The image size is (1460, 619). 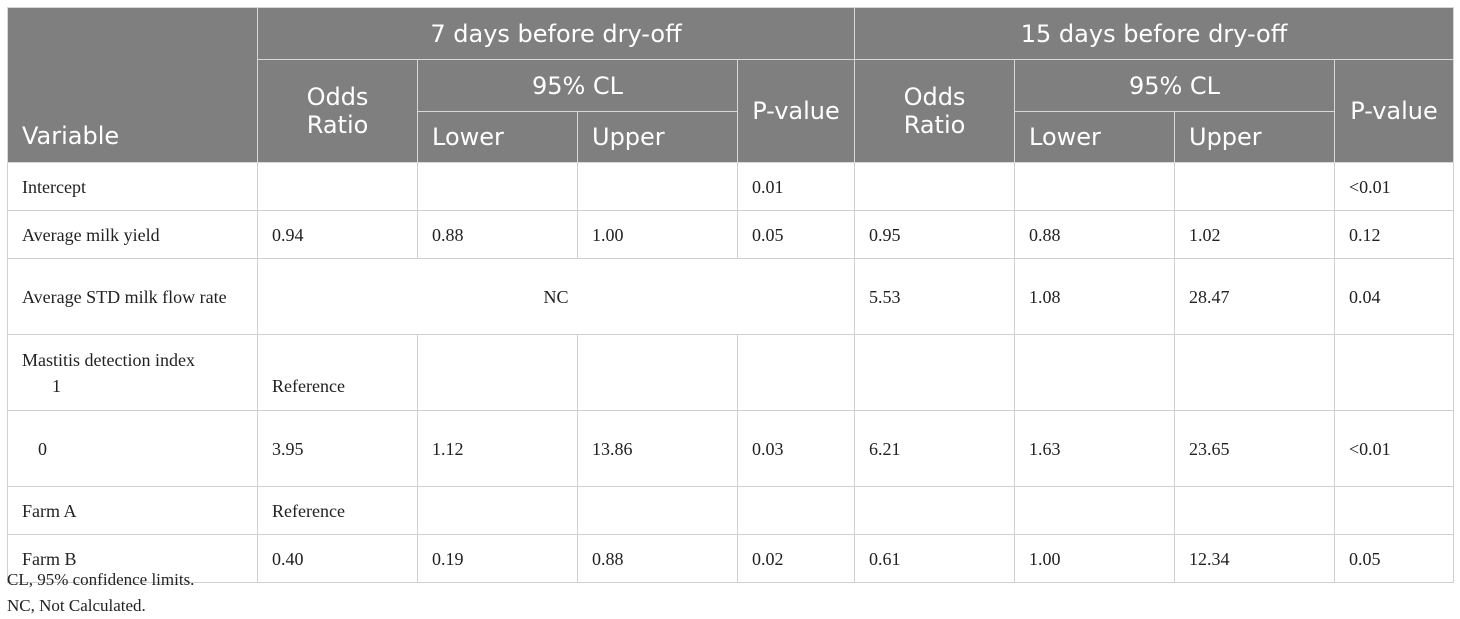 I want to click on header-group-15-days: 15 days before dry-off, so click(x=1154, y=33).